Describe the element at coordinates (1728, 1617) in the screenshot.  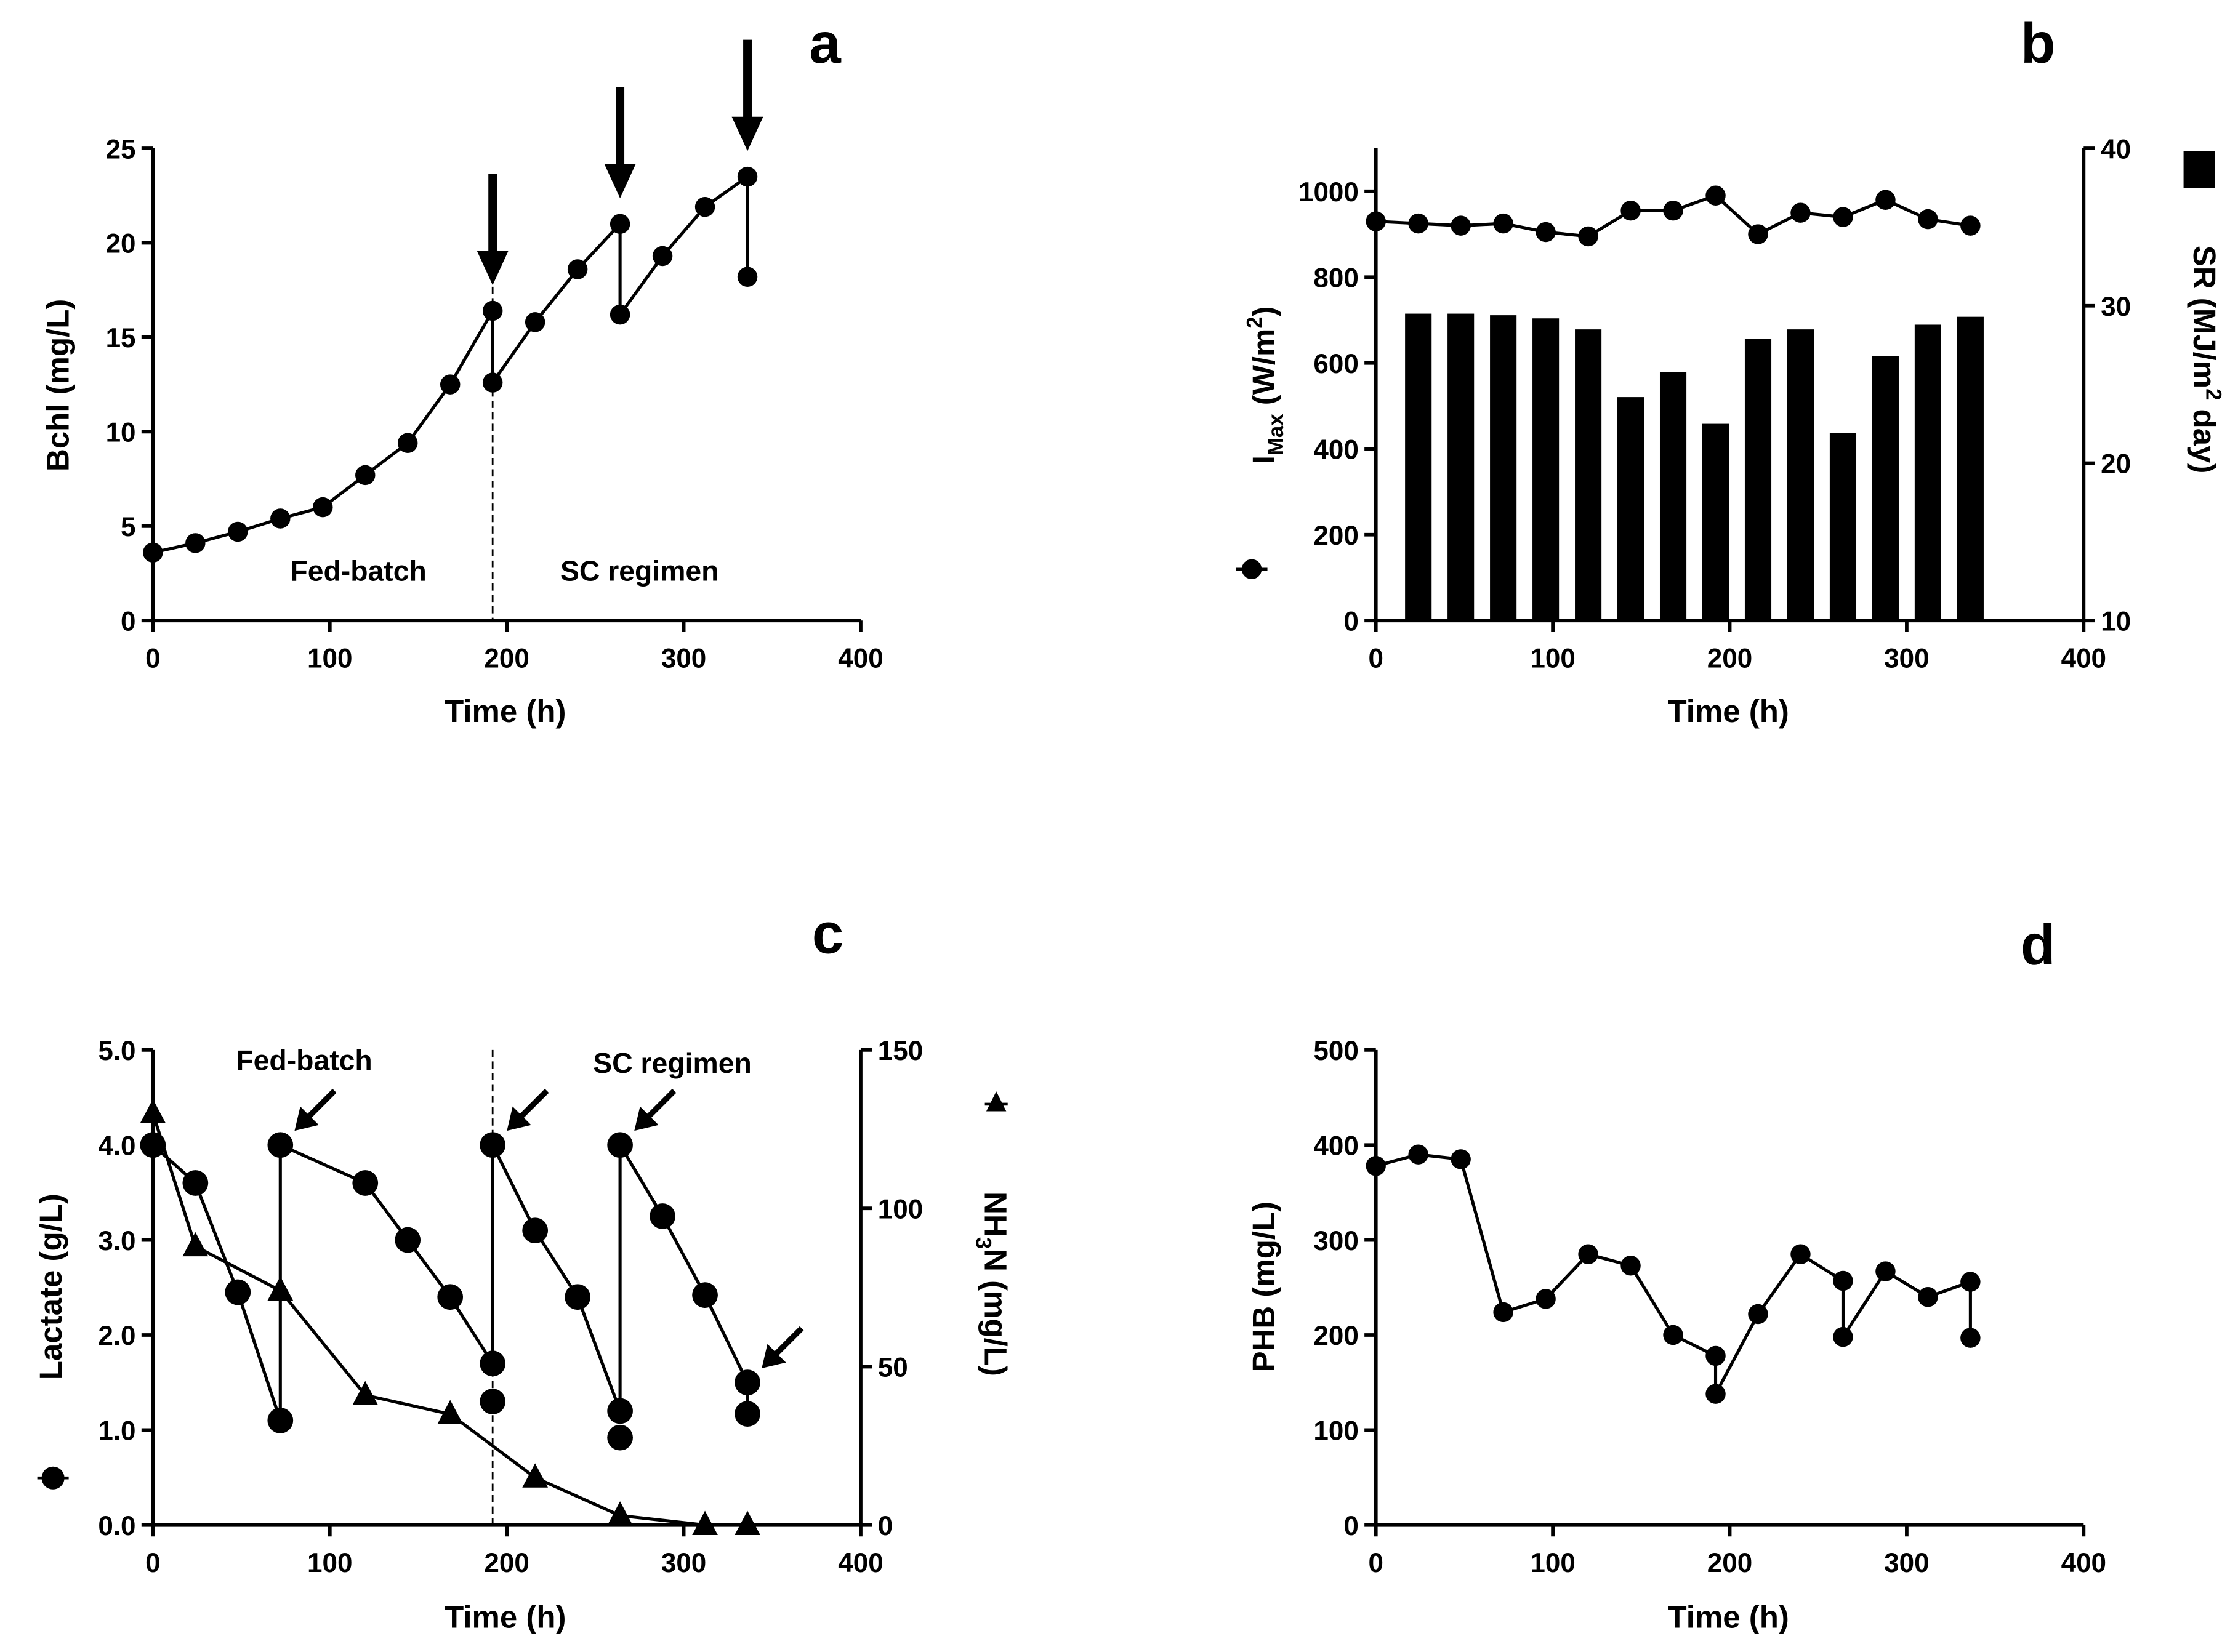
I see `x-axis-title-d: Time (h)` at that location.